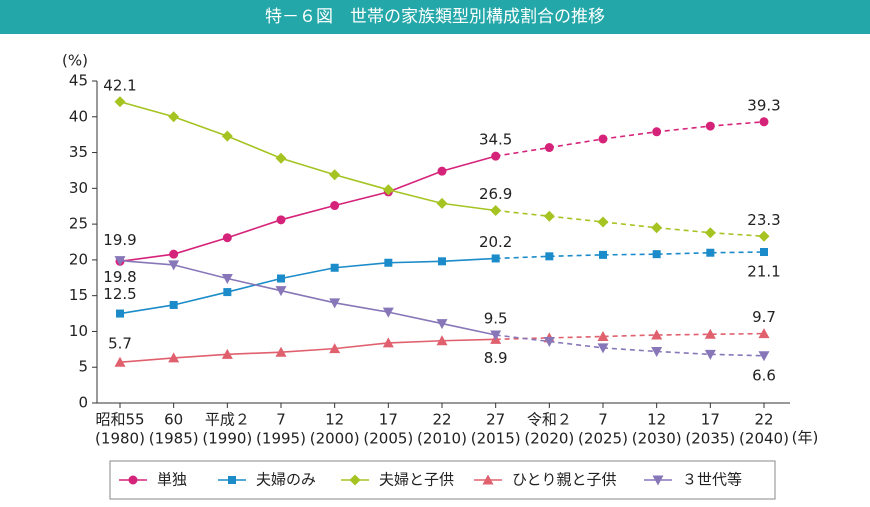  I want to click on chart-title: 特－６図 世帯の家族類型別構成割合の推移, so click(435, 17).